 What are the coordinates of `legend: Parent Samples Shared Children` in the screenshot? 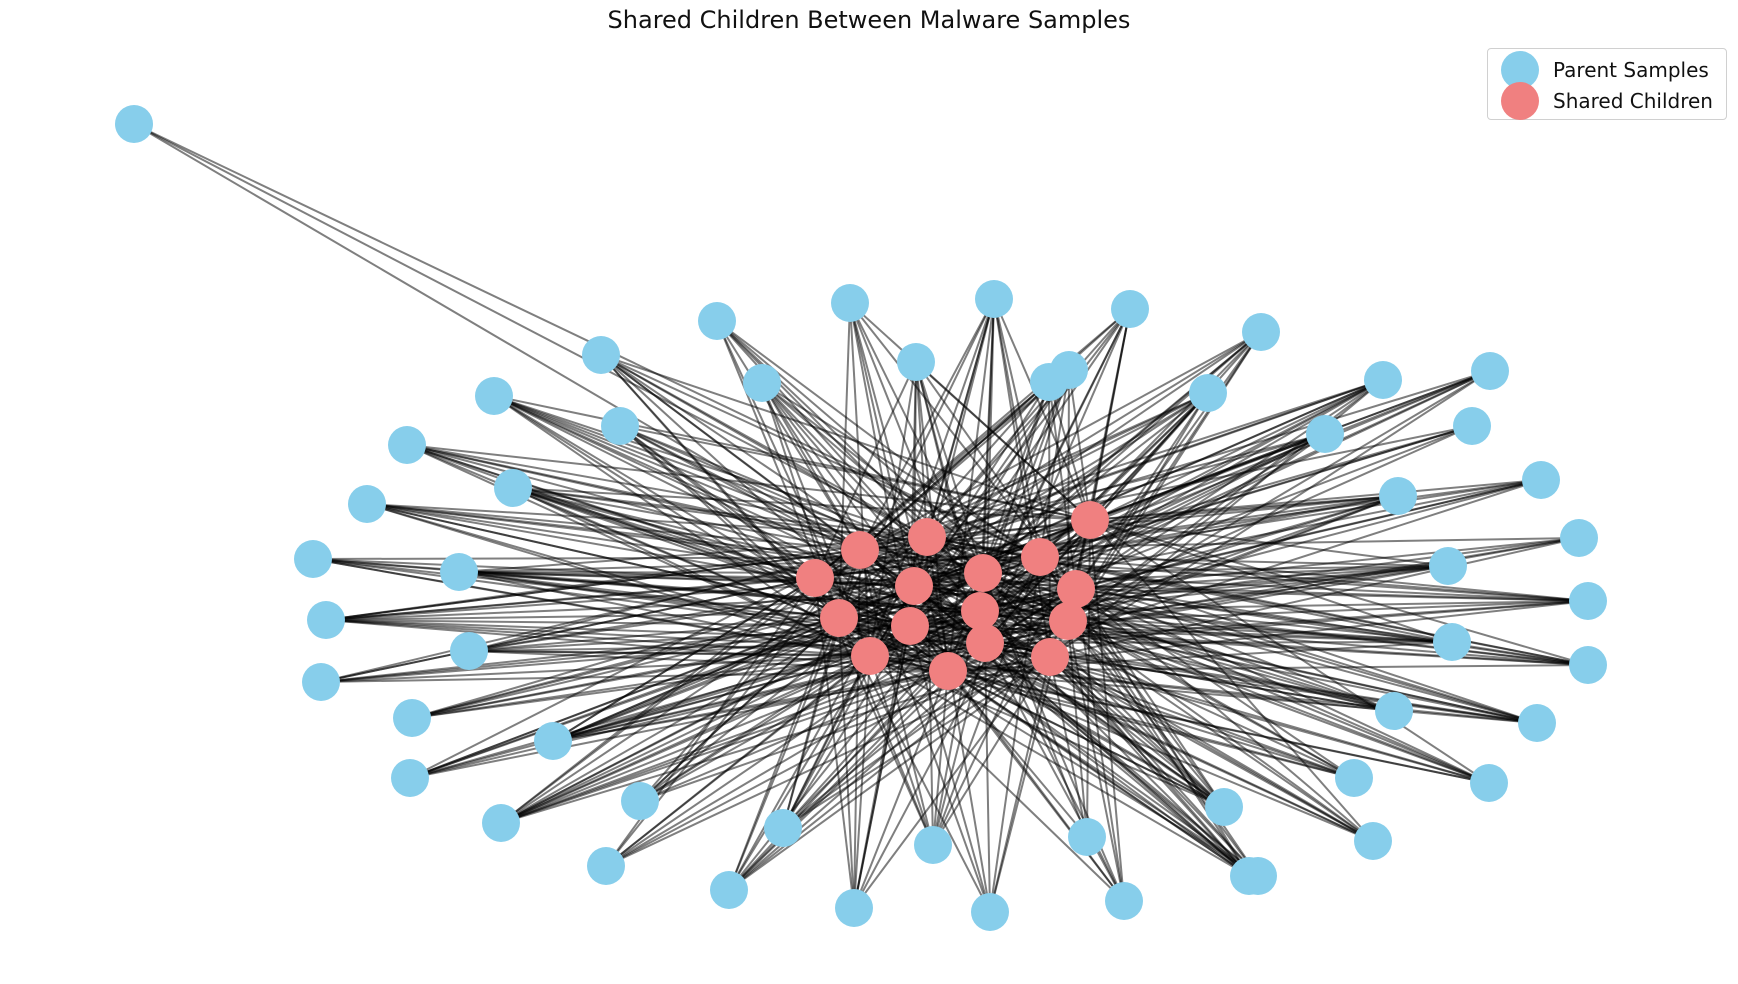 It's located at (1607, 84).